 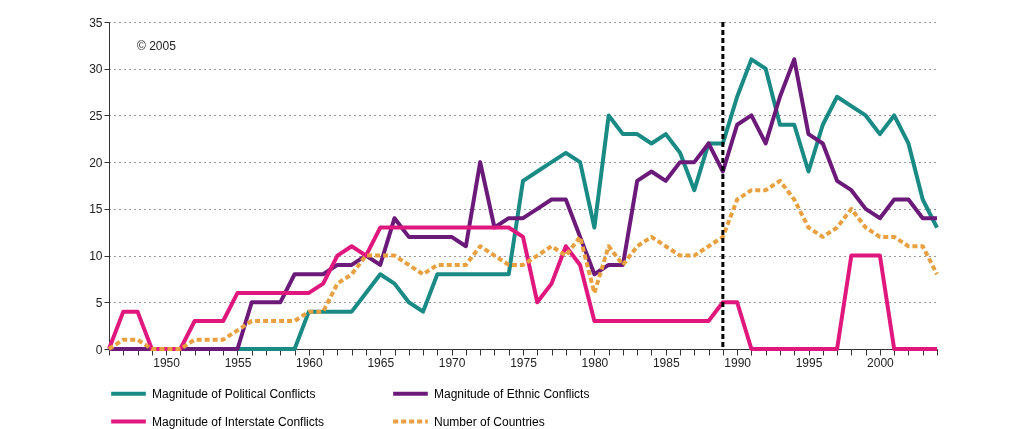 I want to click on x-tick-label: 1985, so click(x=666, y=362).